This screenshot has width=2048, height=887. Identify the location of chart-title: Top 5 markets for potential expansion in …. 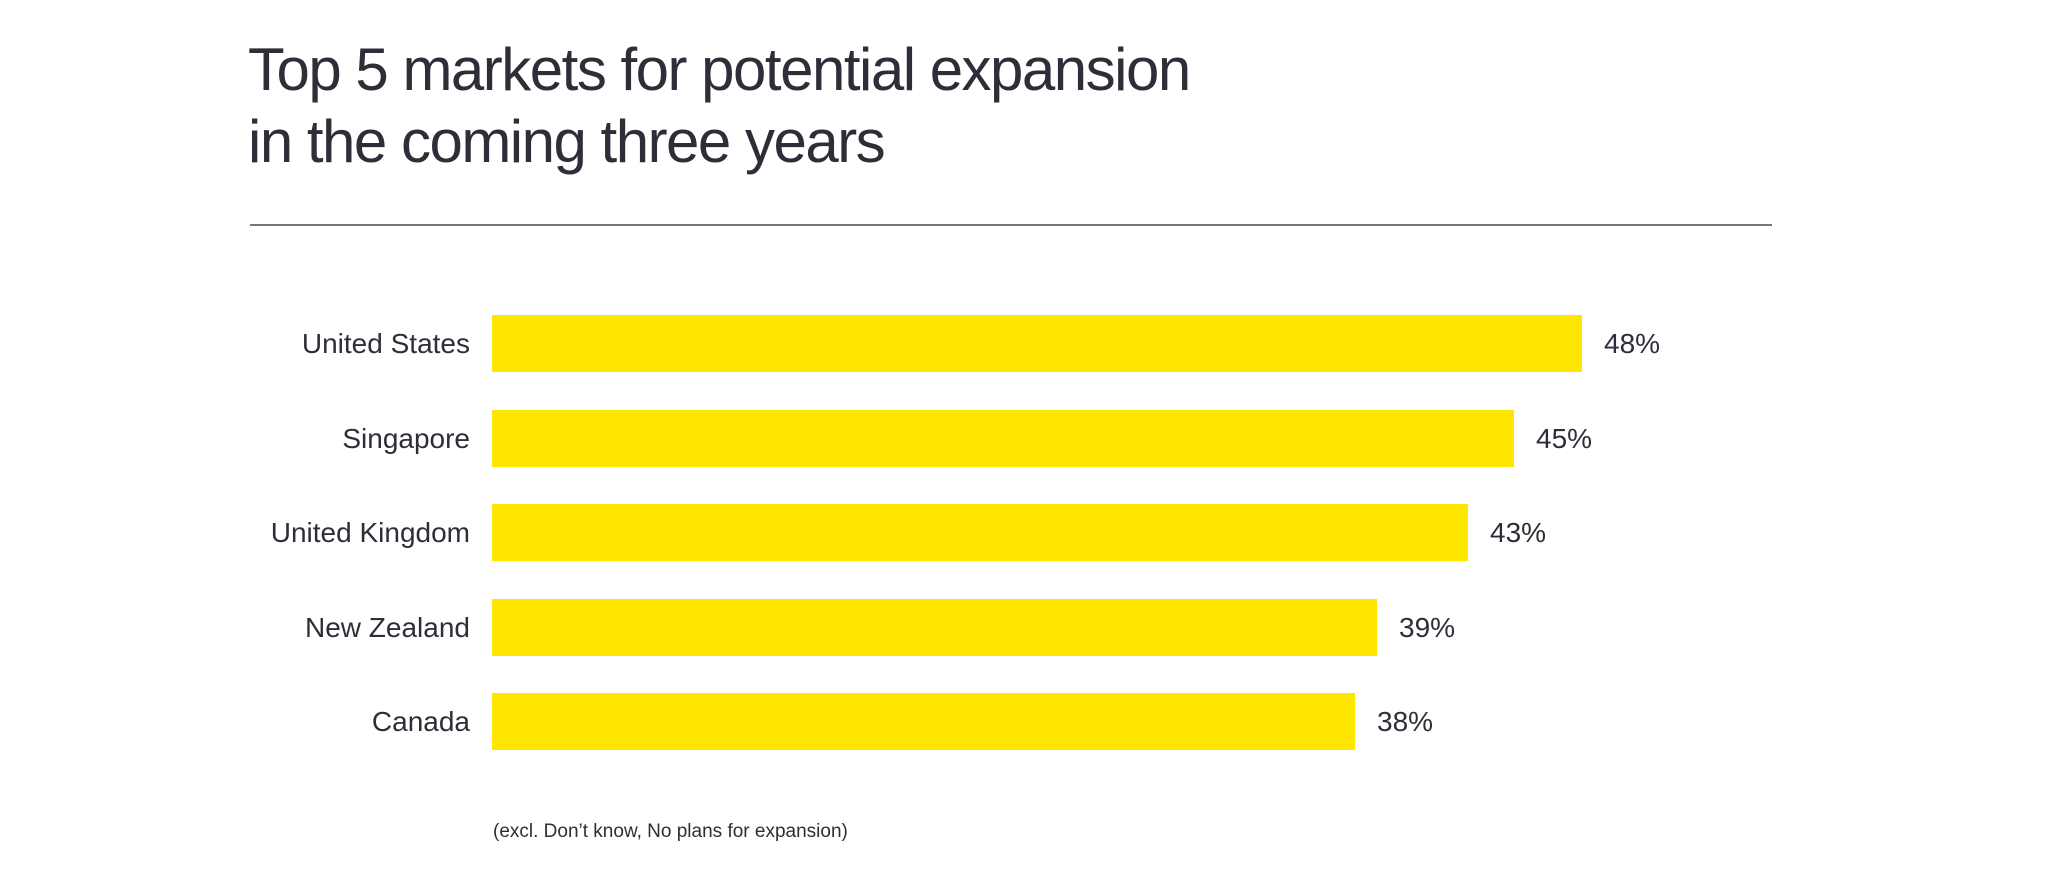
(719, 106).